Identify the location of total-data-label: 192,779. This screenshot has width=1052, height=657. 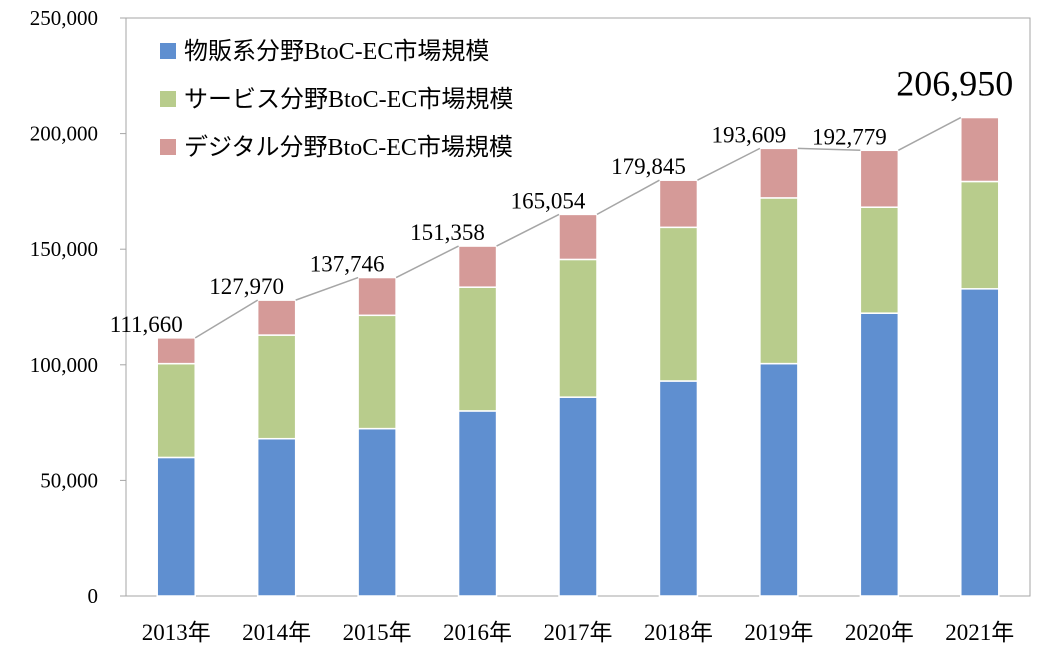
(849, 136).